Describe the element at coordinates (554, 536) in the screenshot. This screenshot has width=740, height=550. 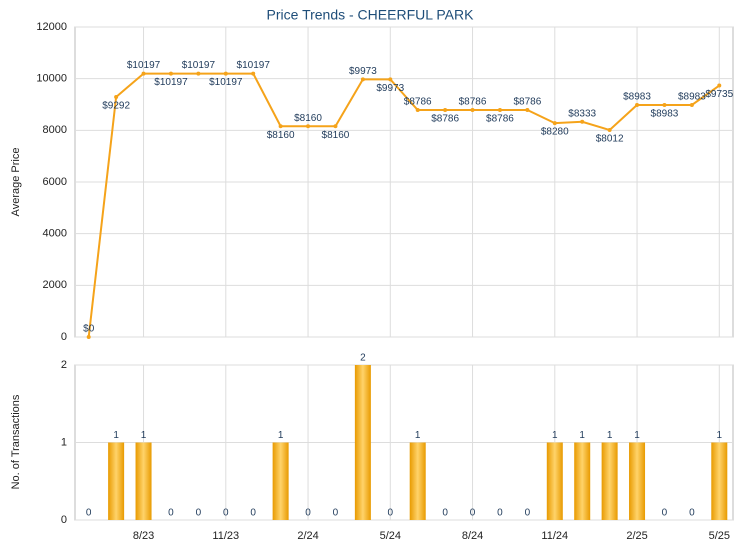
I see `x-tick-label: 11/24` at that location.